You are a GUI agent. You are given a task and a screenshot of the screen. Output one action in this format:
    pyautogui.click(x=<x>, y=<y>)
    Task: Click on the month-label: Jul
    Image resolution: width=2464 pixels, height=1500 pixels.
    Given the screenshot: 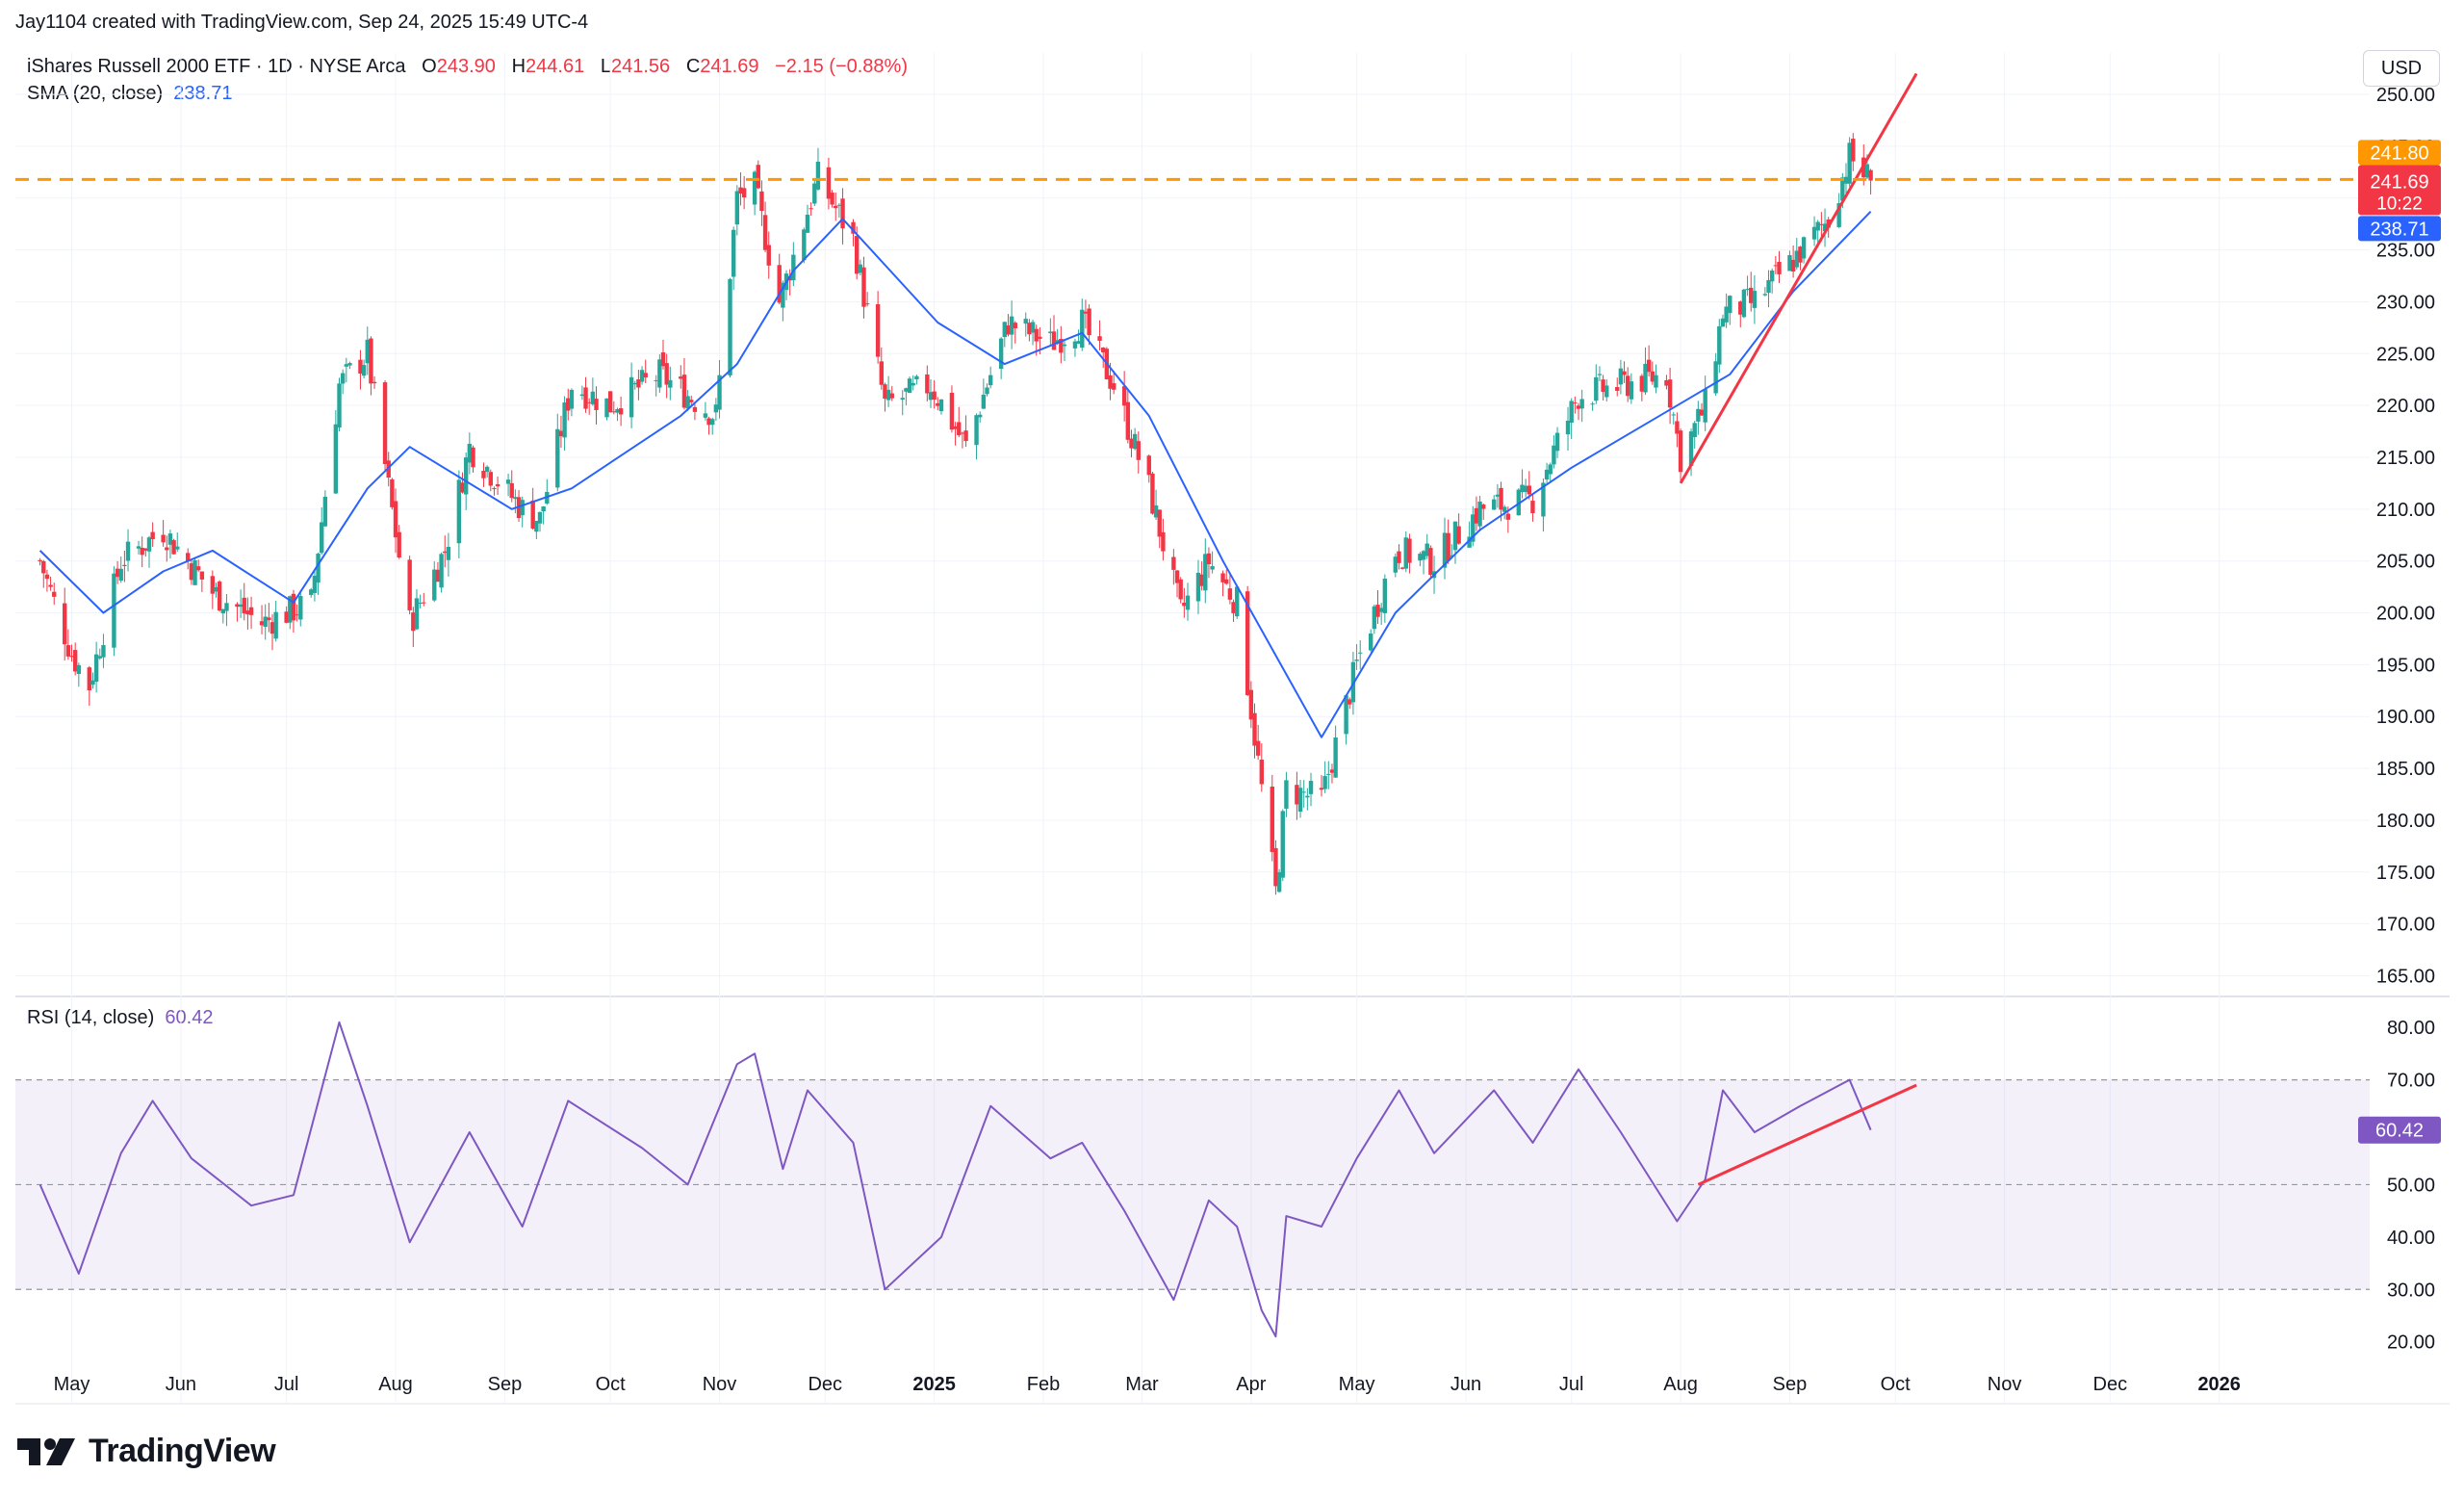 What is the action you would take?
    pyautogui.click(x=1571, y=1384)
    